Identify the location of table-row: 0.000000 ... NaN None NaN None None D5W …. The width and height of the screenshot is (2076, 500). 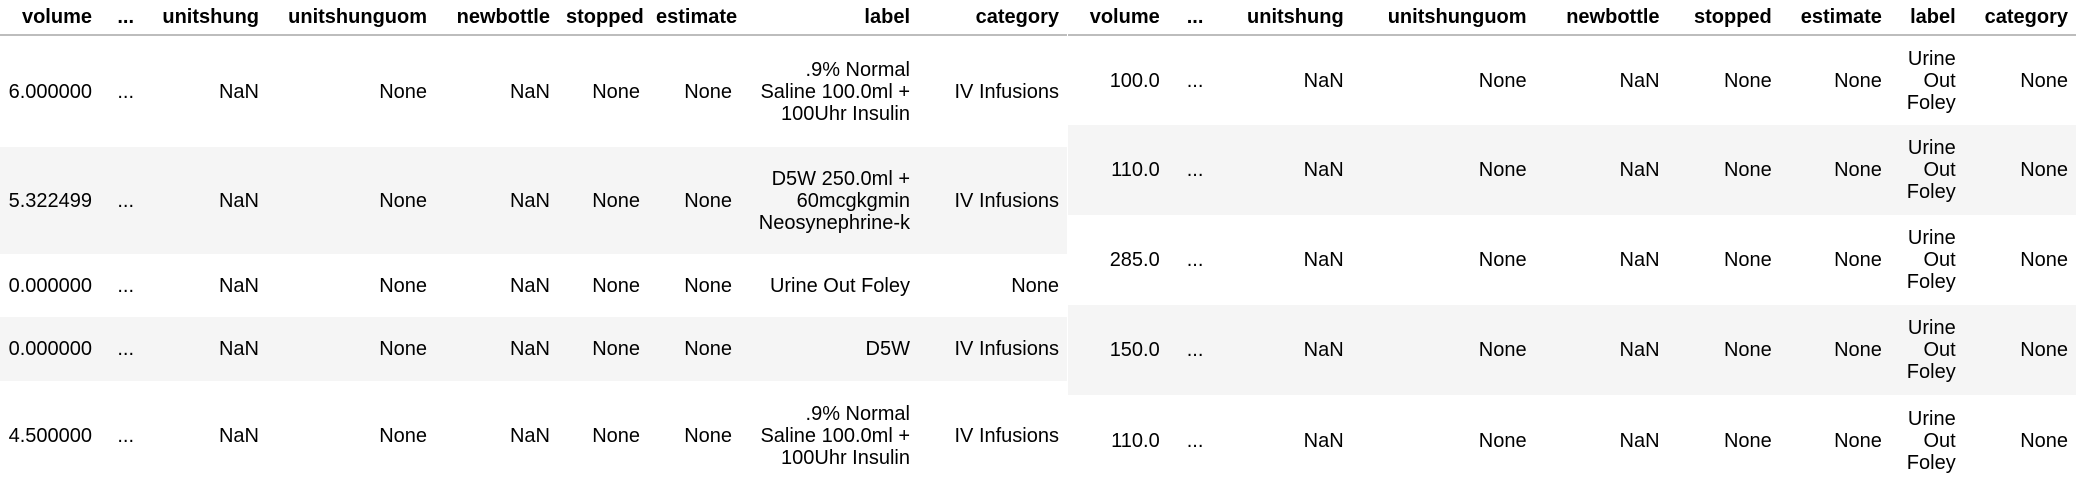
(533, 349).